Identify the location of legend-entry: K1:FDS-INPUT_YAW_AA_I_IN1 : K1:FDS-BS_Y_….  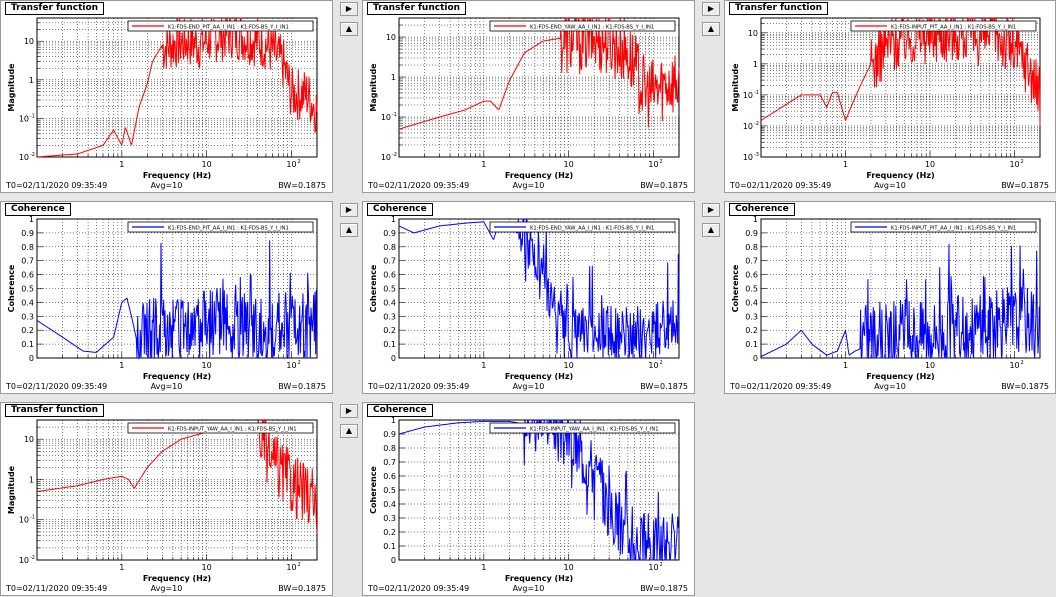
(232, 430).